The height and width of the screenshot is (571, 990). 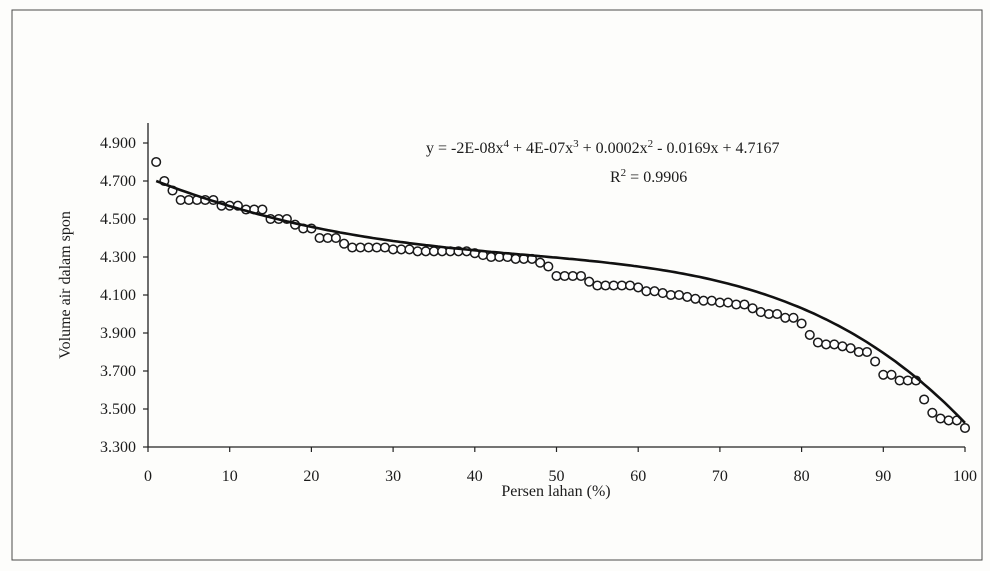 What do you see at coordinates (118, 219) in the screenshot?
I see `y-tick-label: 4.500` at bounding box center [118, 219].